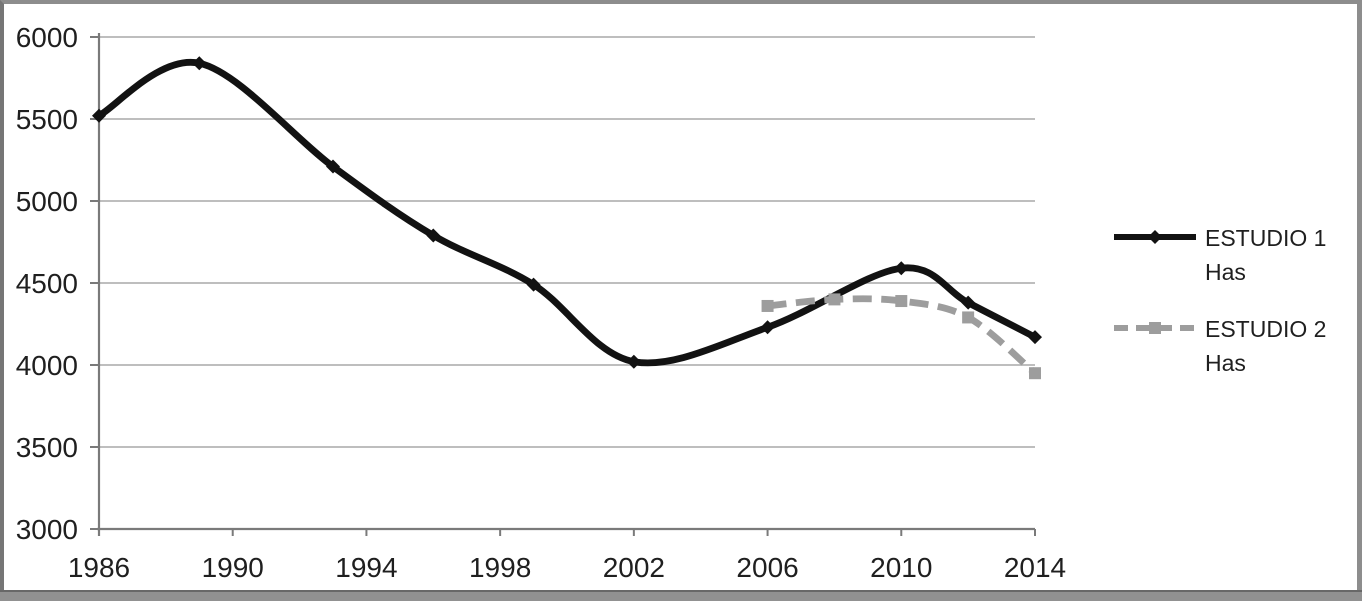 This screenshot has width=1362, height=601. What do you see at coordinates (47, 529) in the screenshot?
I see `y-tick-label-3000: 3000` at bounding box center [47, 529].